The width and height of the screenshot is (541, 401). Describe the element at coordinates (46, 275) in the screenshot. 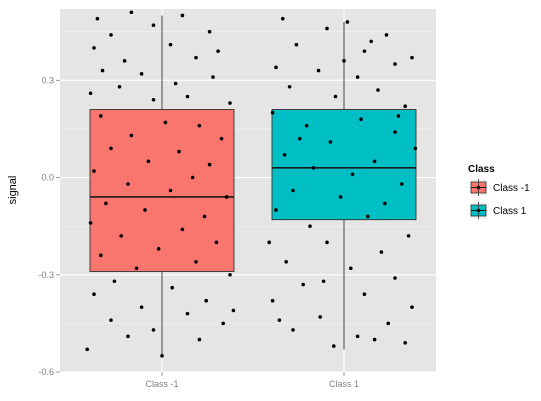

I see `y-tick-label: -0.3` at that location.